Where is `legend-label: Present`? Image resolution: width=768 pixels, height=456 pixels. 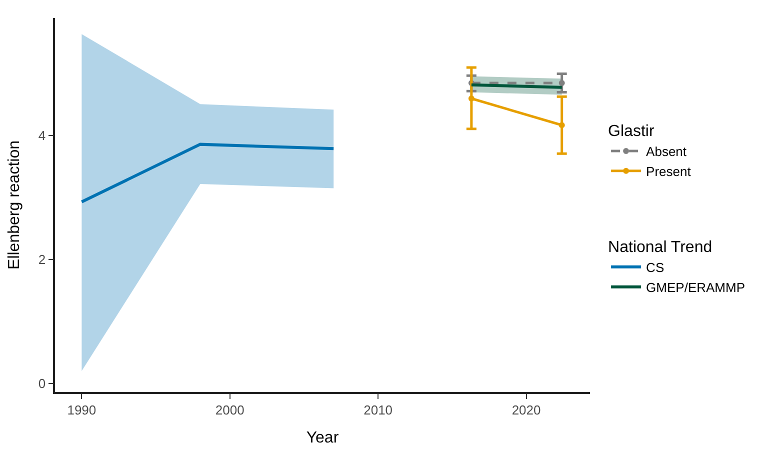
legend-label: Present is located at coordinates (669, 171).